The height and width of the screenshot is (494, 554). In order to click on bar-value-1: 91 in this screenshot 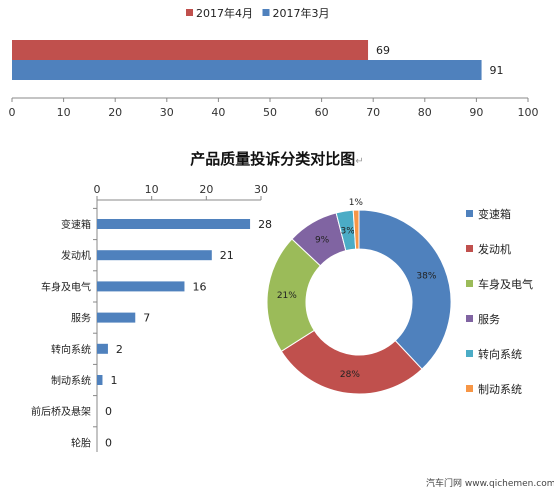, I will do `click(497, 70)`.